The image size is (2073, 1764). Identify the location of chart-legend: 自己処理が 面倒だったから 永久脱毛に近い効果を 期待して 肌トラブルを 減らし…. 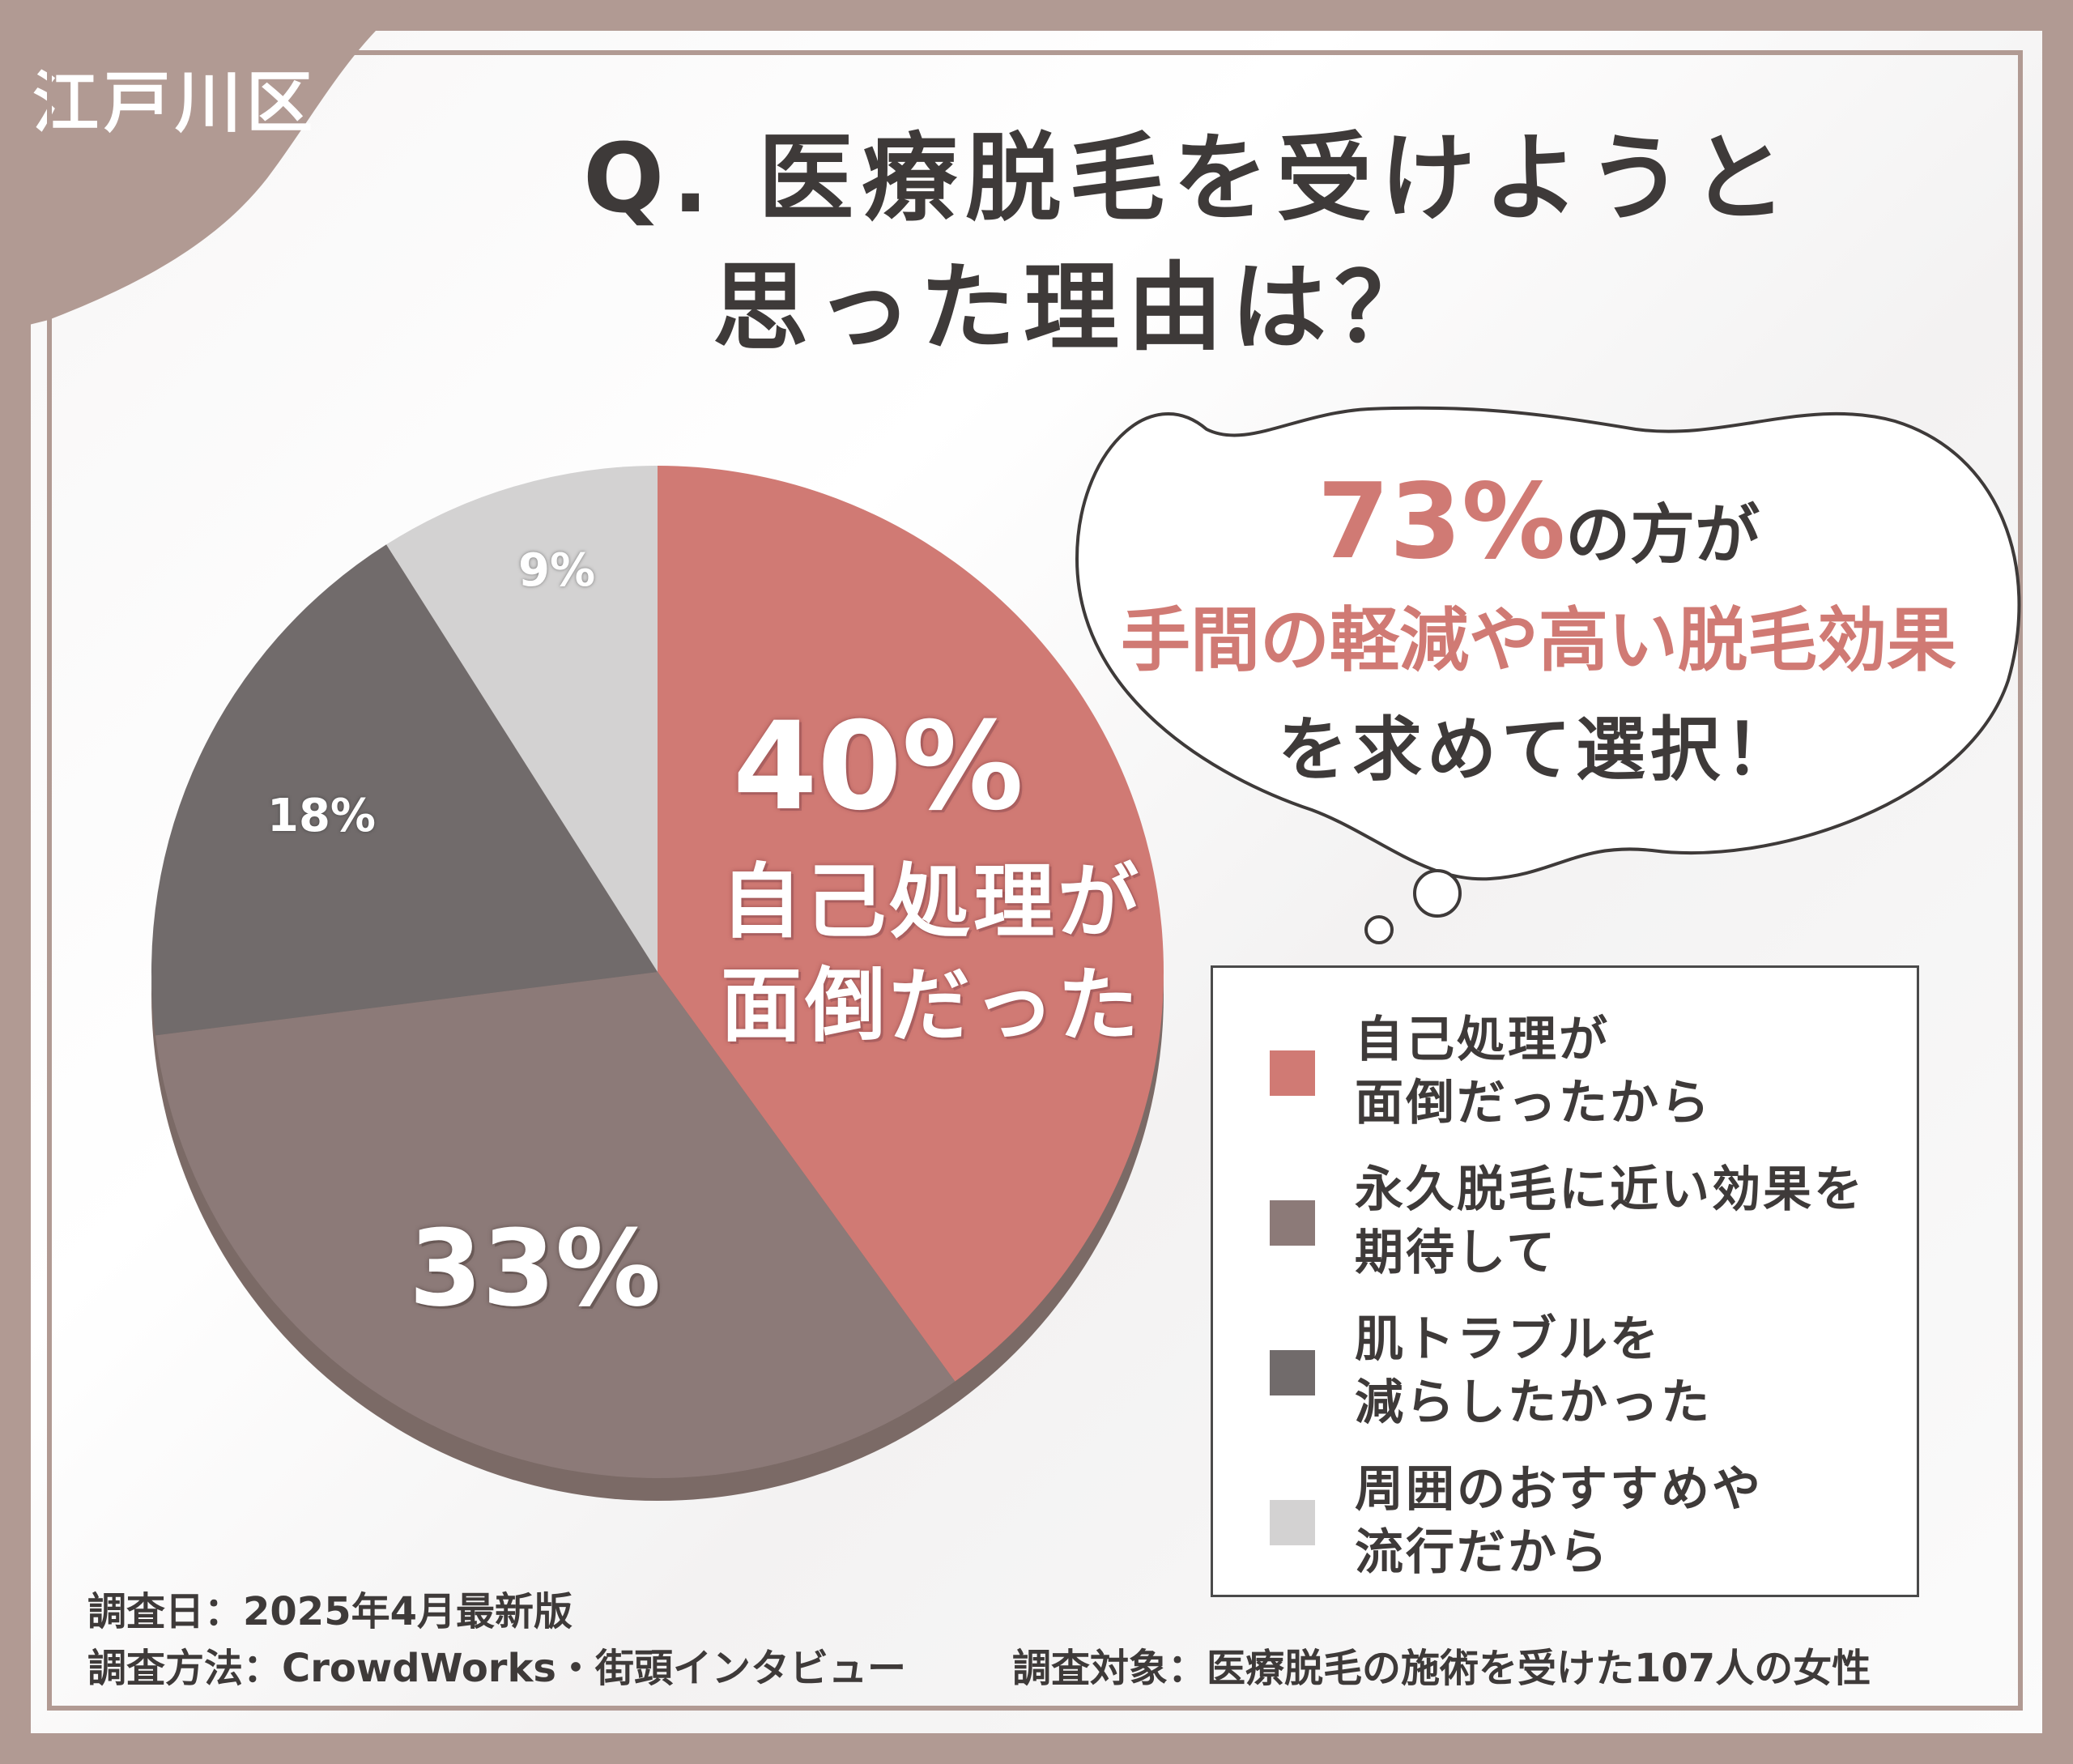
(1565, 1281).